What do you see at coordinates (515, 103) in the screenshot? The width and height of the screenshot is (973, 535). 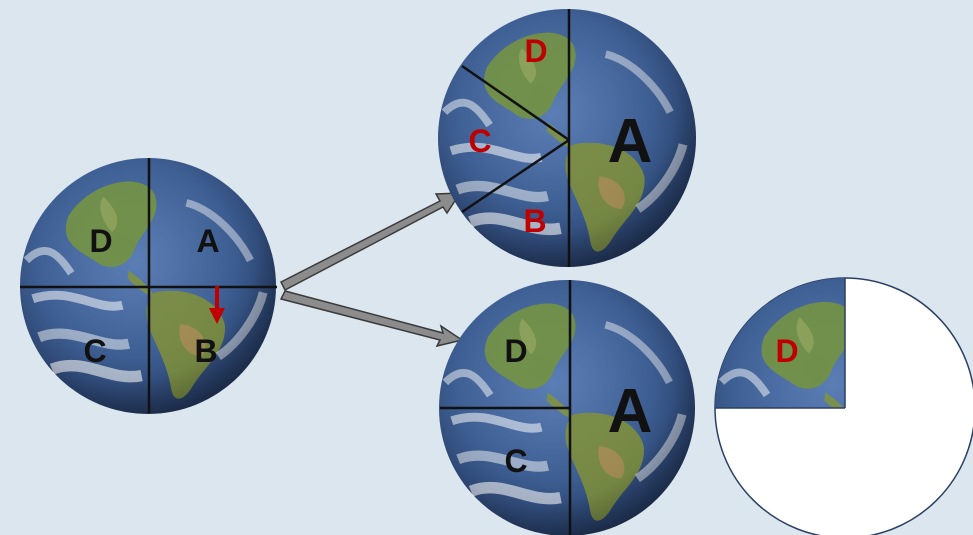 I see `divider-upper-slant` at bounding box center [515, 103].